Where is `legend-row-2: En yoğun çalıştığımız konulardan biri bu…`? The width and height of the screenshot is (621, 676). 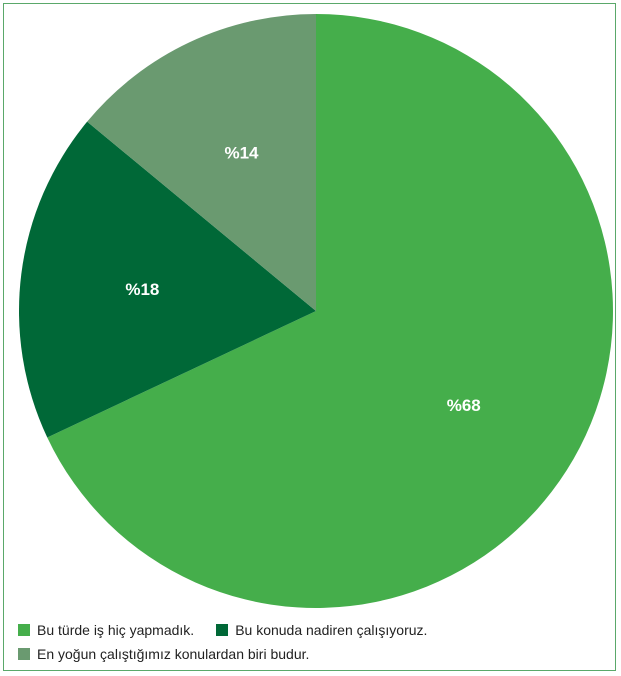 legend-row-2: En yoğun çalıştığımız konulardan biri bu… is located at coordinates (313, 654).